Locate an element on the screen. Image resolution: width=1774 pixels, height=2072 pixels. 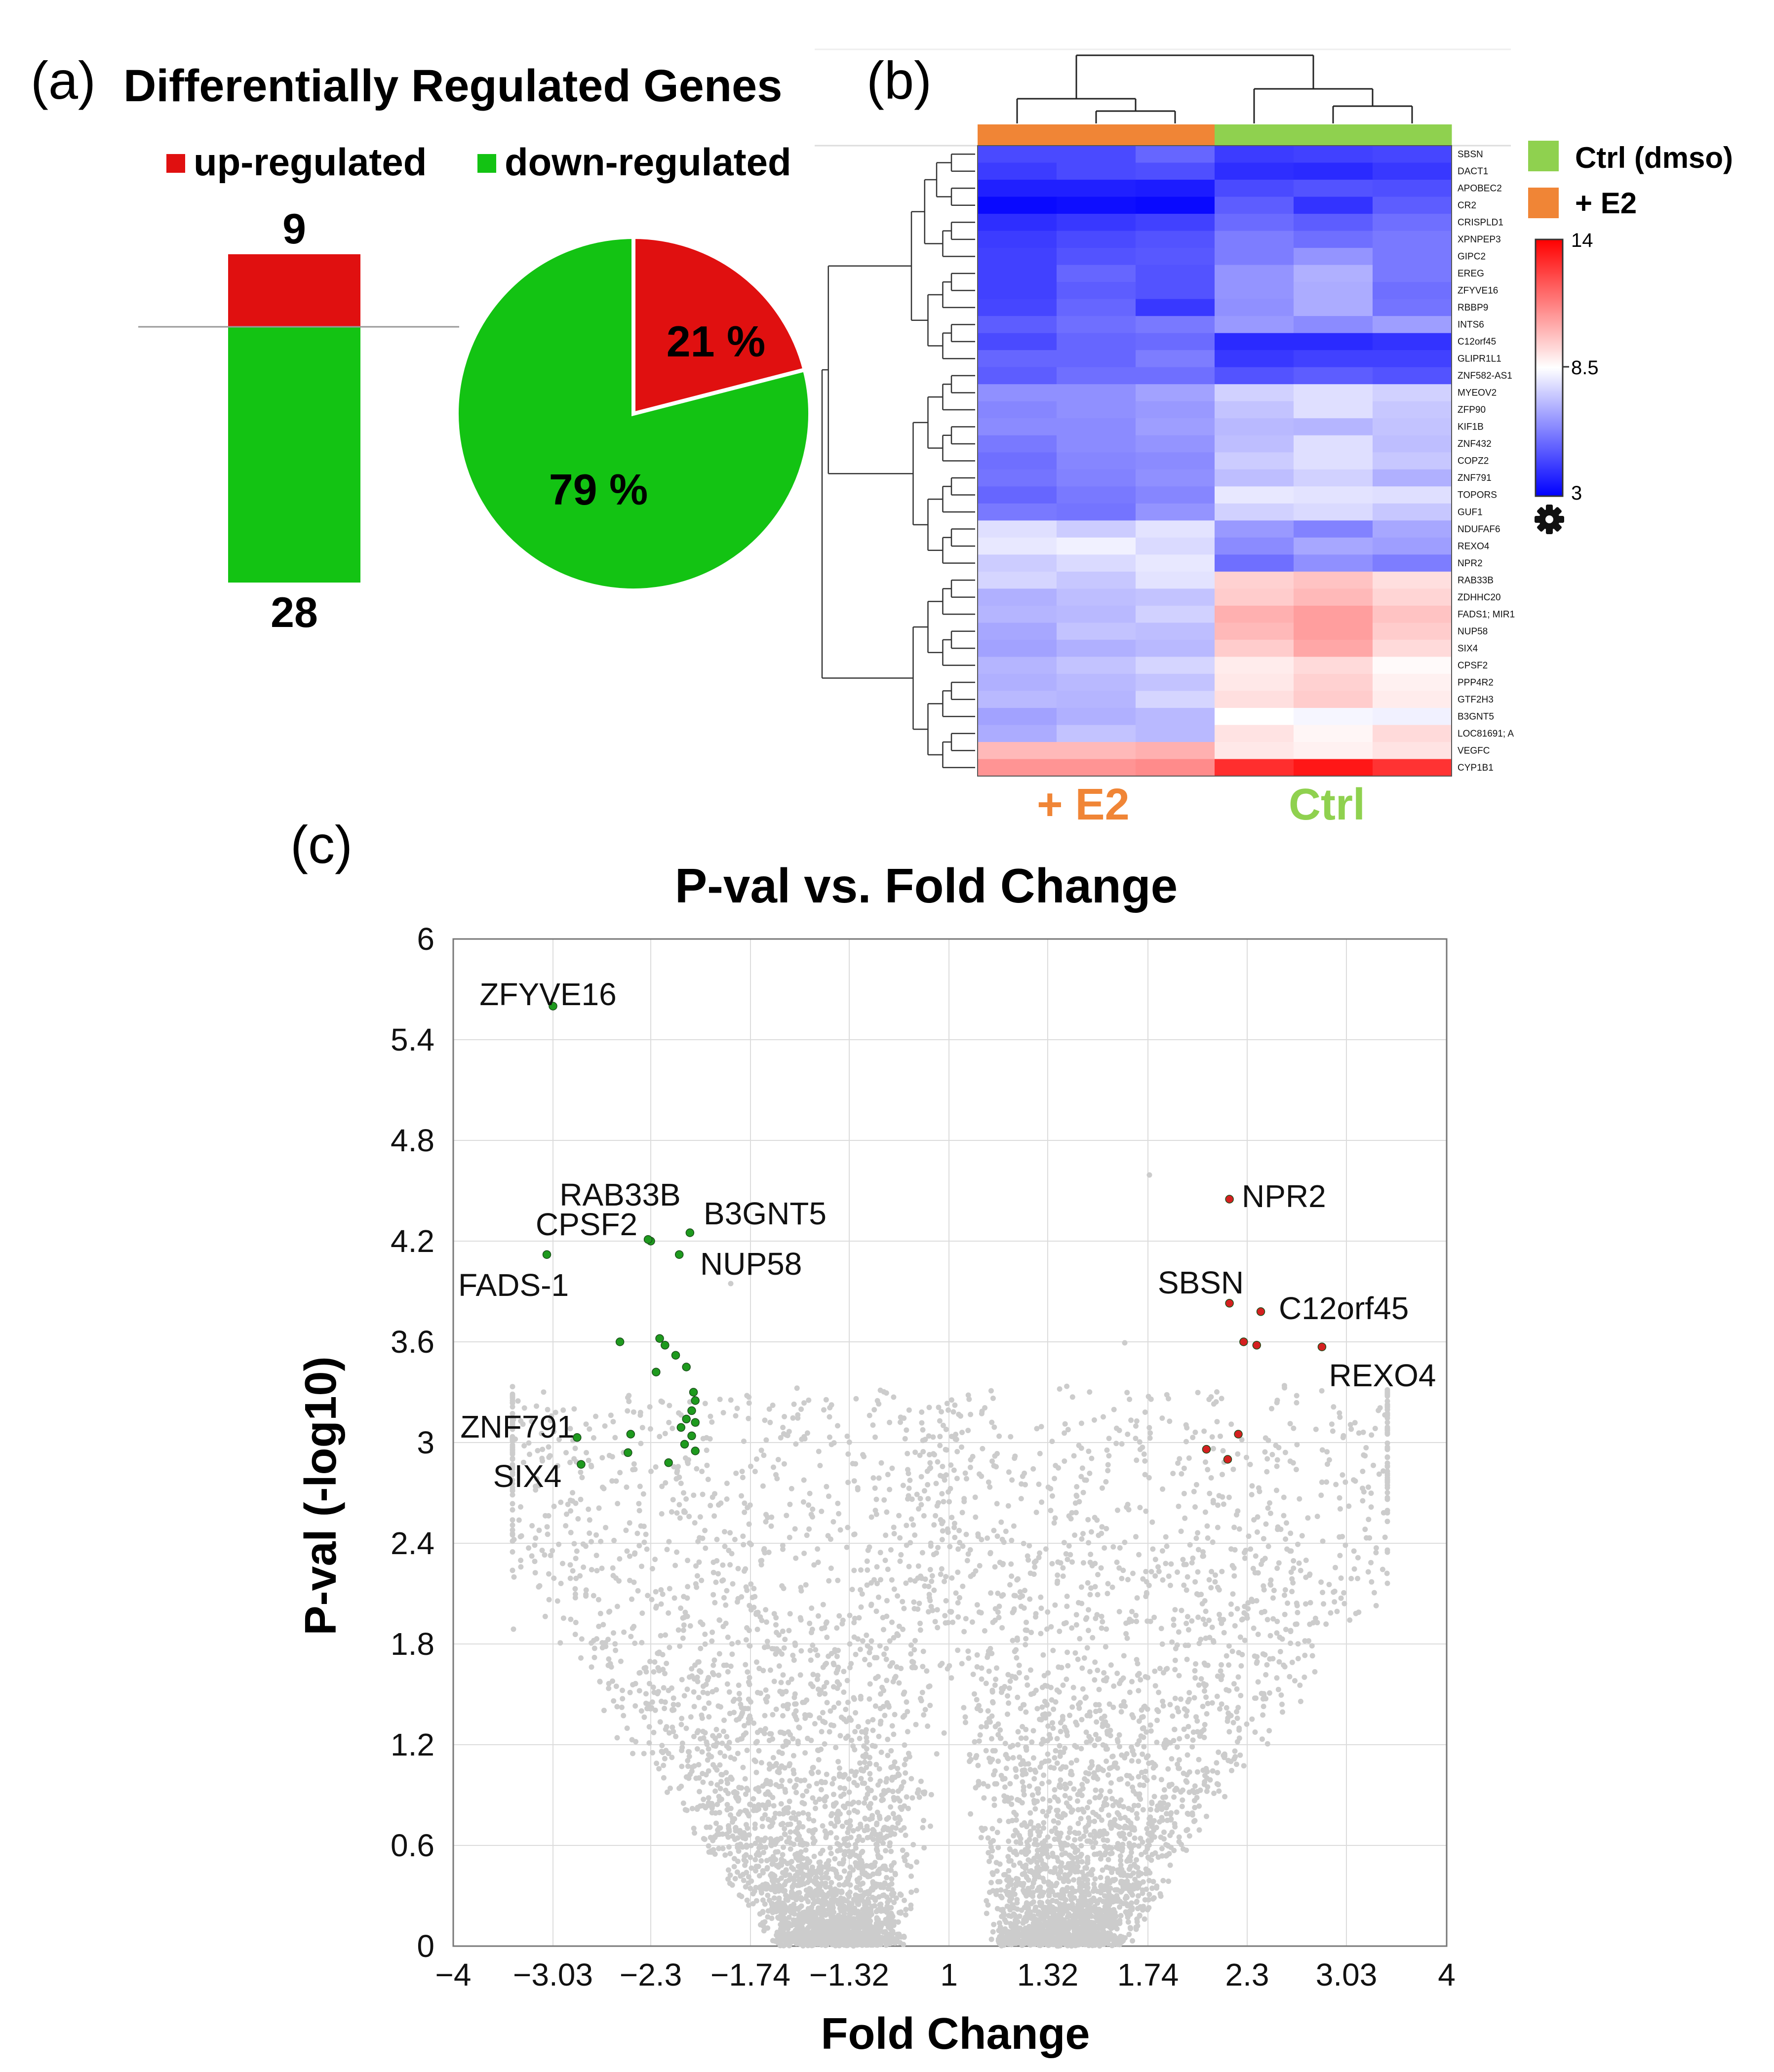
gear-icon is located at coordinates (1550, 519).